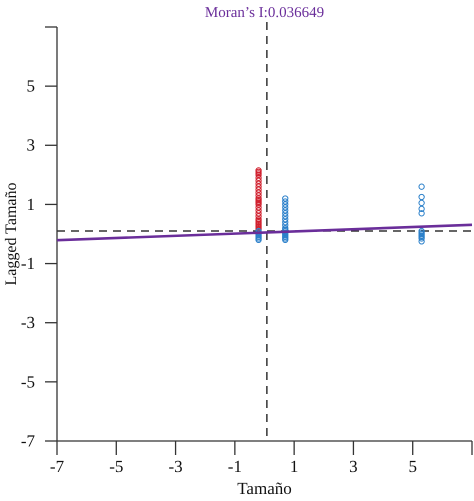  What do you see at coordinates (27, 264) in the screenshot?
I see `y-tick-label: -1` at bounding box center [27, 264].